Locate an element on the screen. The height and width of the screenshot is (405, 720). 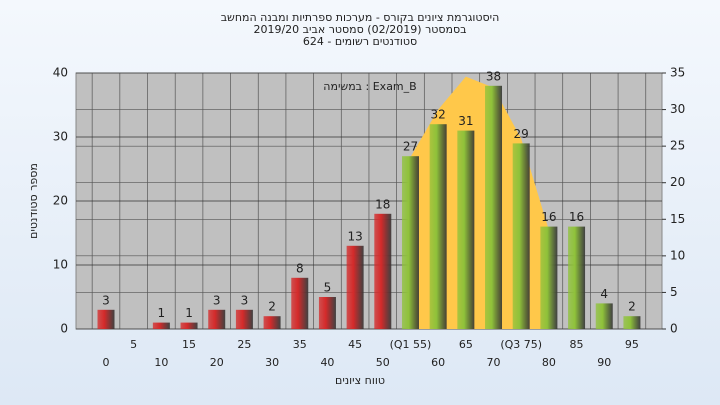
data-label: 29 is located at coordinates (521, 134).